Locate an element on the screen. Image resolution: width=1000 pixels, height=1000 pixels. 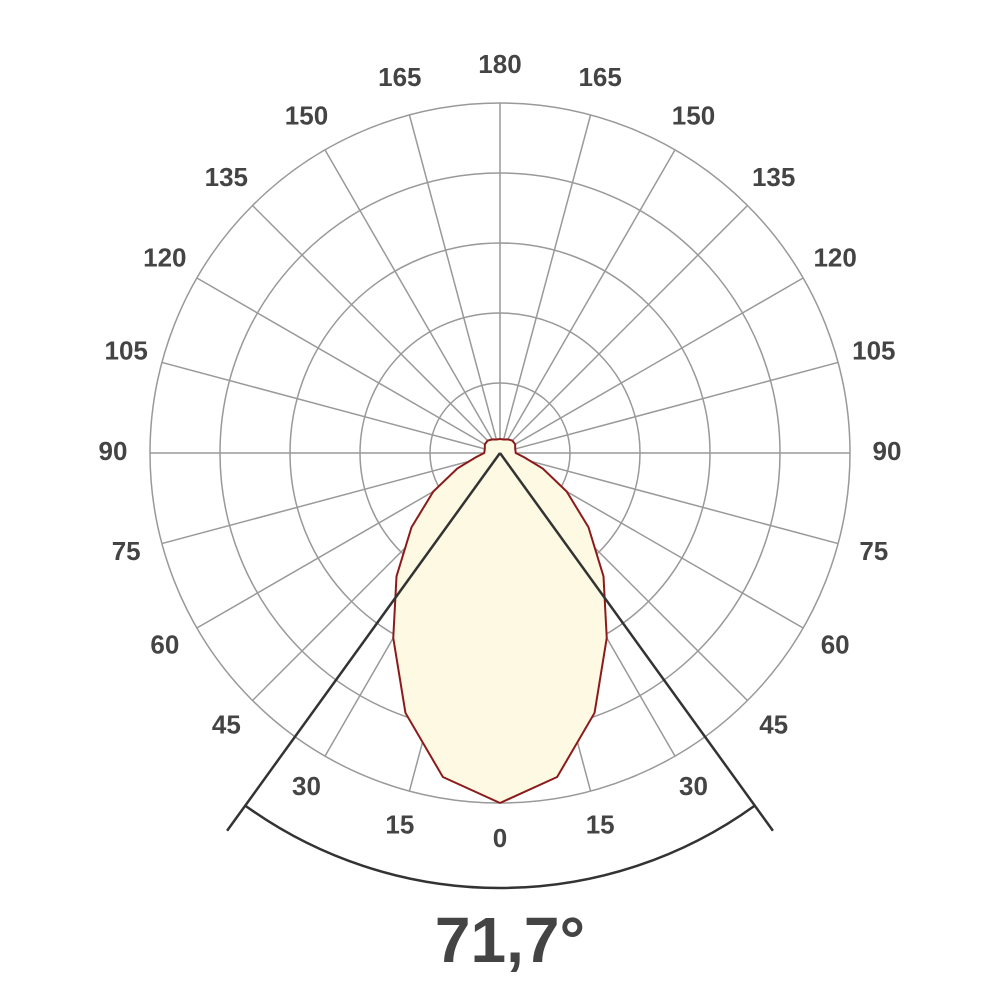
beam-arc is located at coordinates (500, 847).